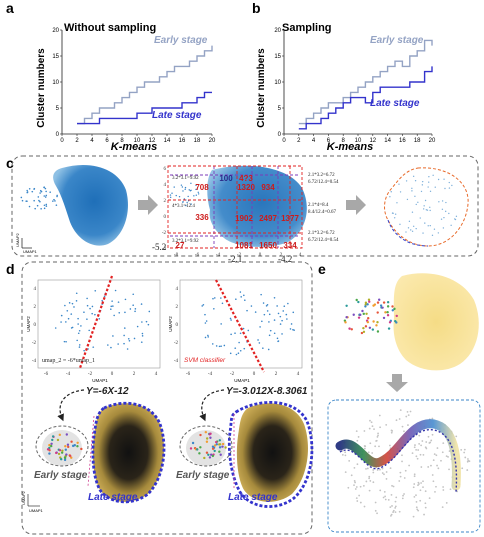 This screenshot has height=537, width=484. Describe the element at coordinates (244, 245) in the screenshot. I see `grid-count: 1081` at that location.